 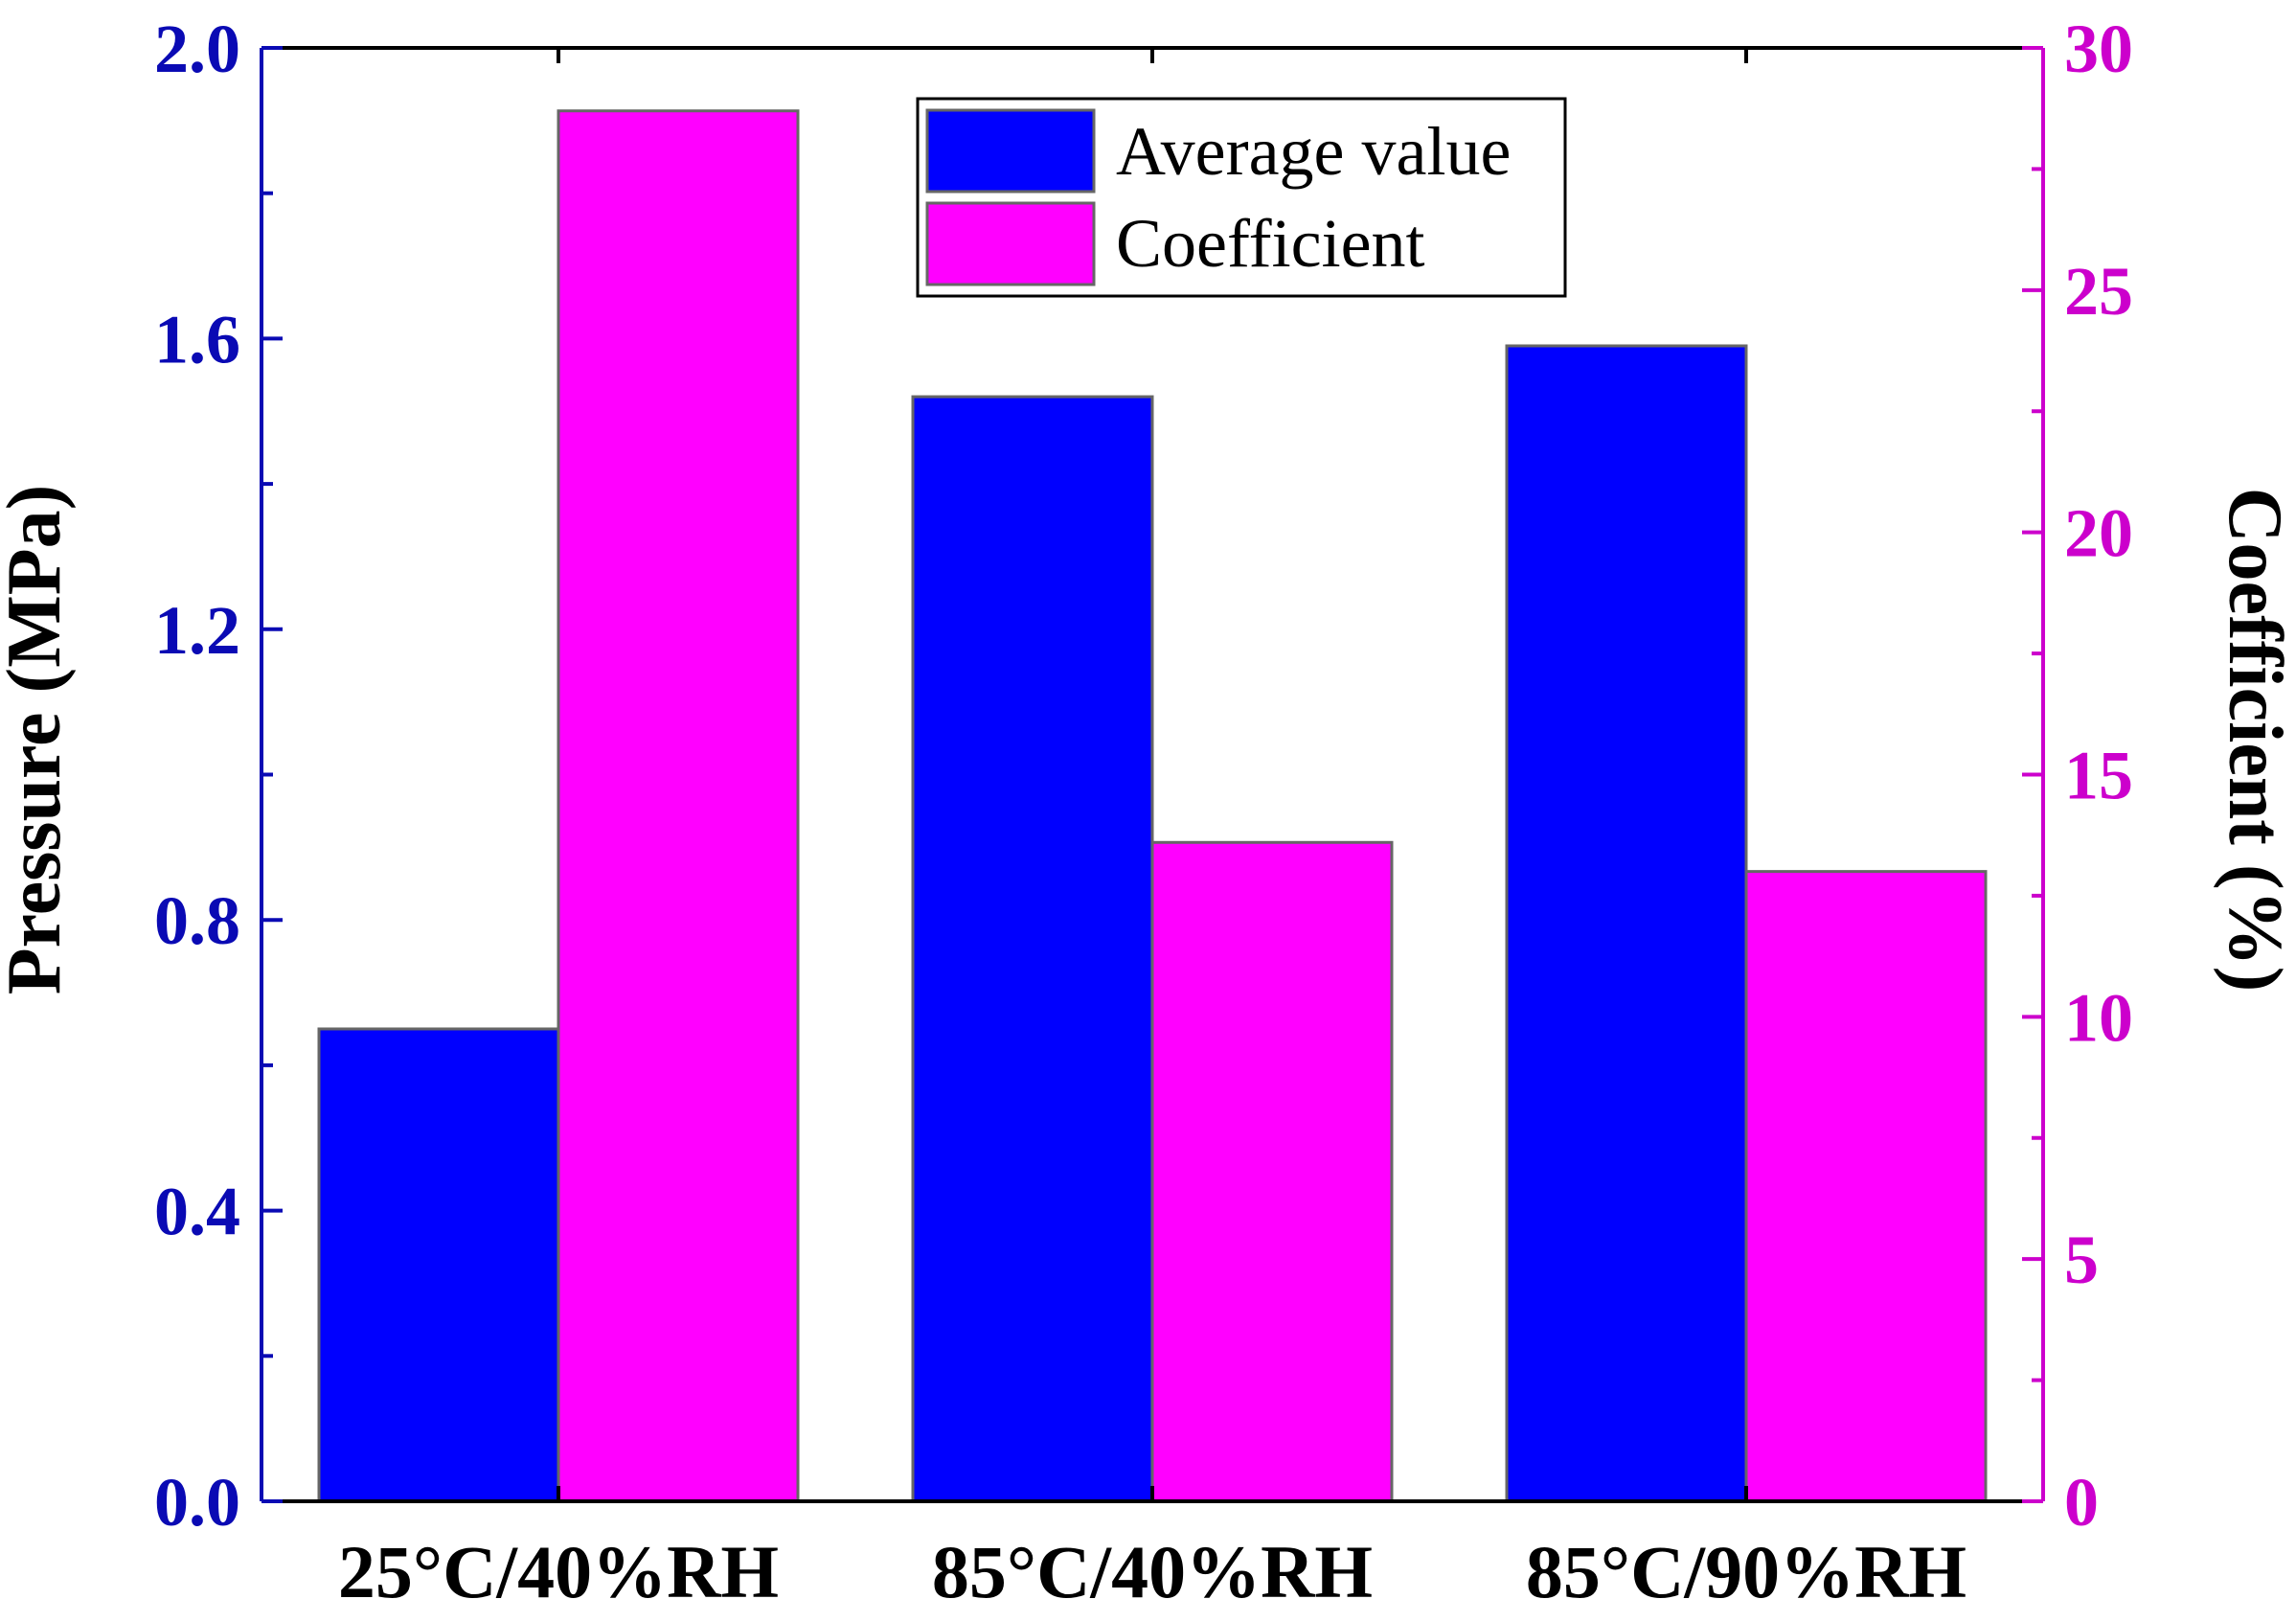 What do you see at coordinates (1010, 243) in the screenshot?
I see `legend-swatch-coefficient` at bounding box center [1010, 243].